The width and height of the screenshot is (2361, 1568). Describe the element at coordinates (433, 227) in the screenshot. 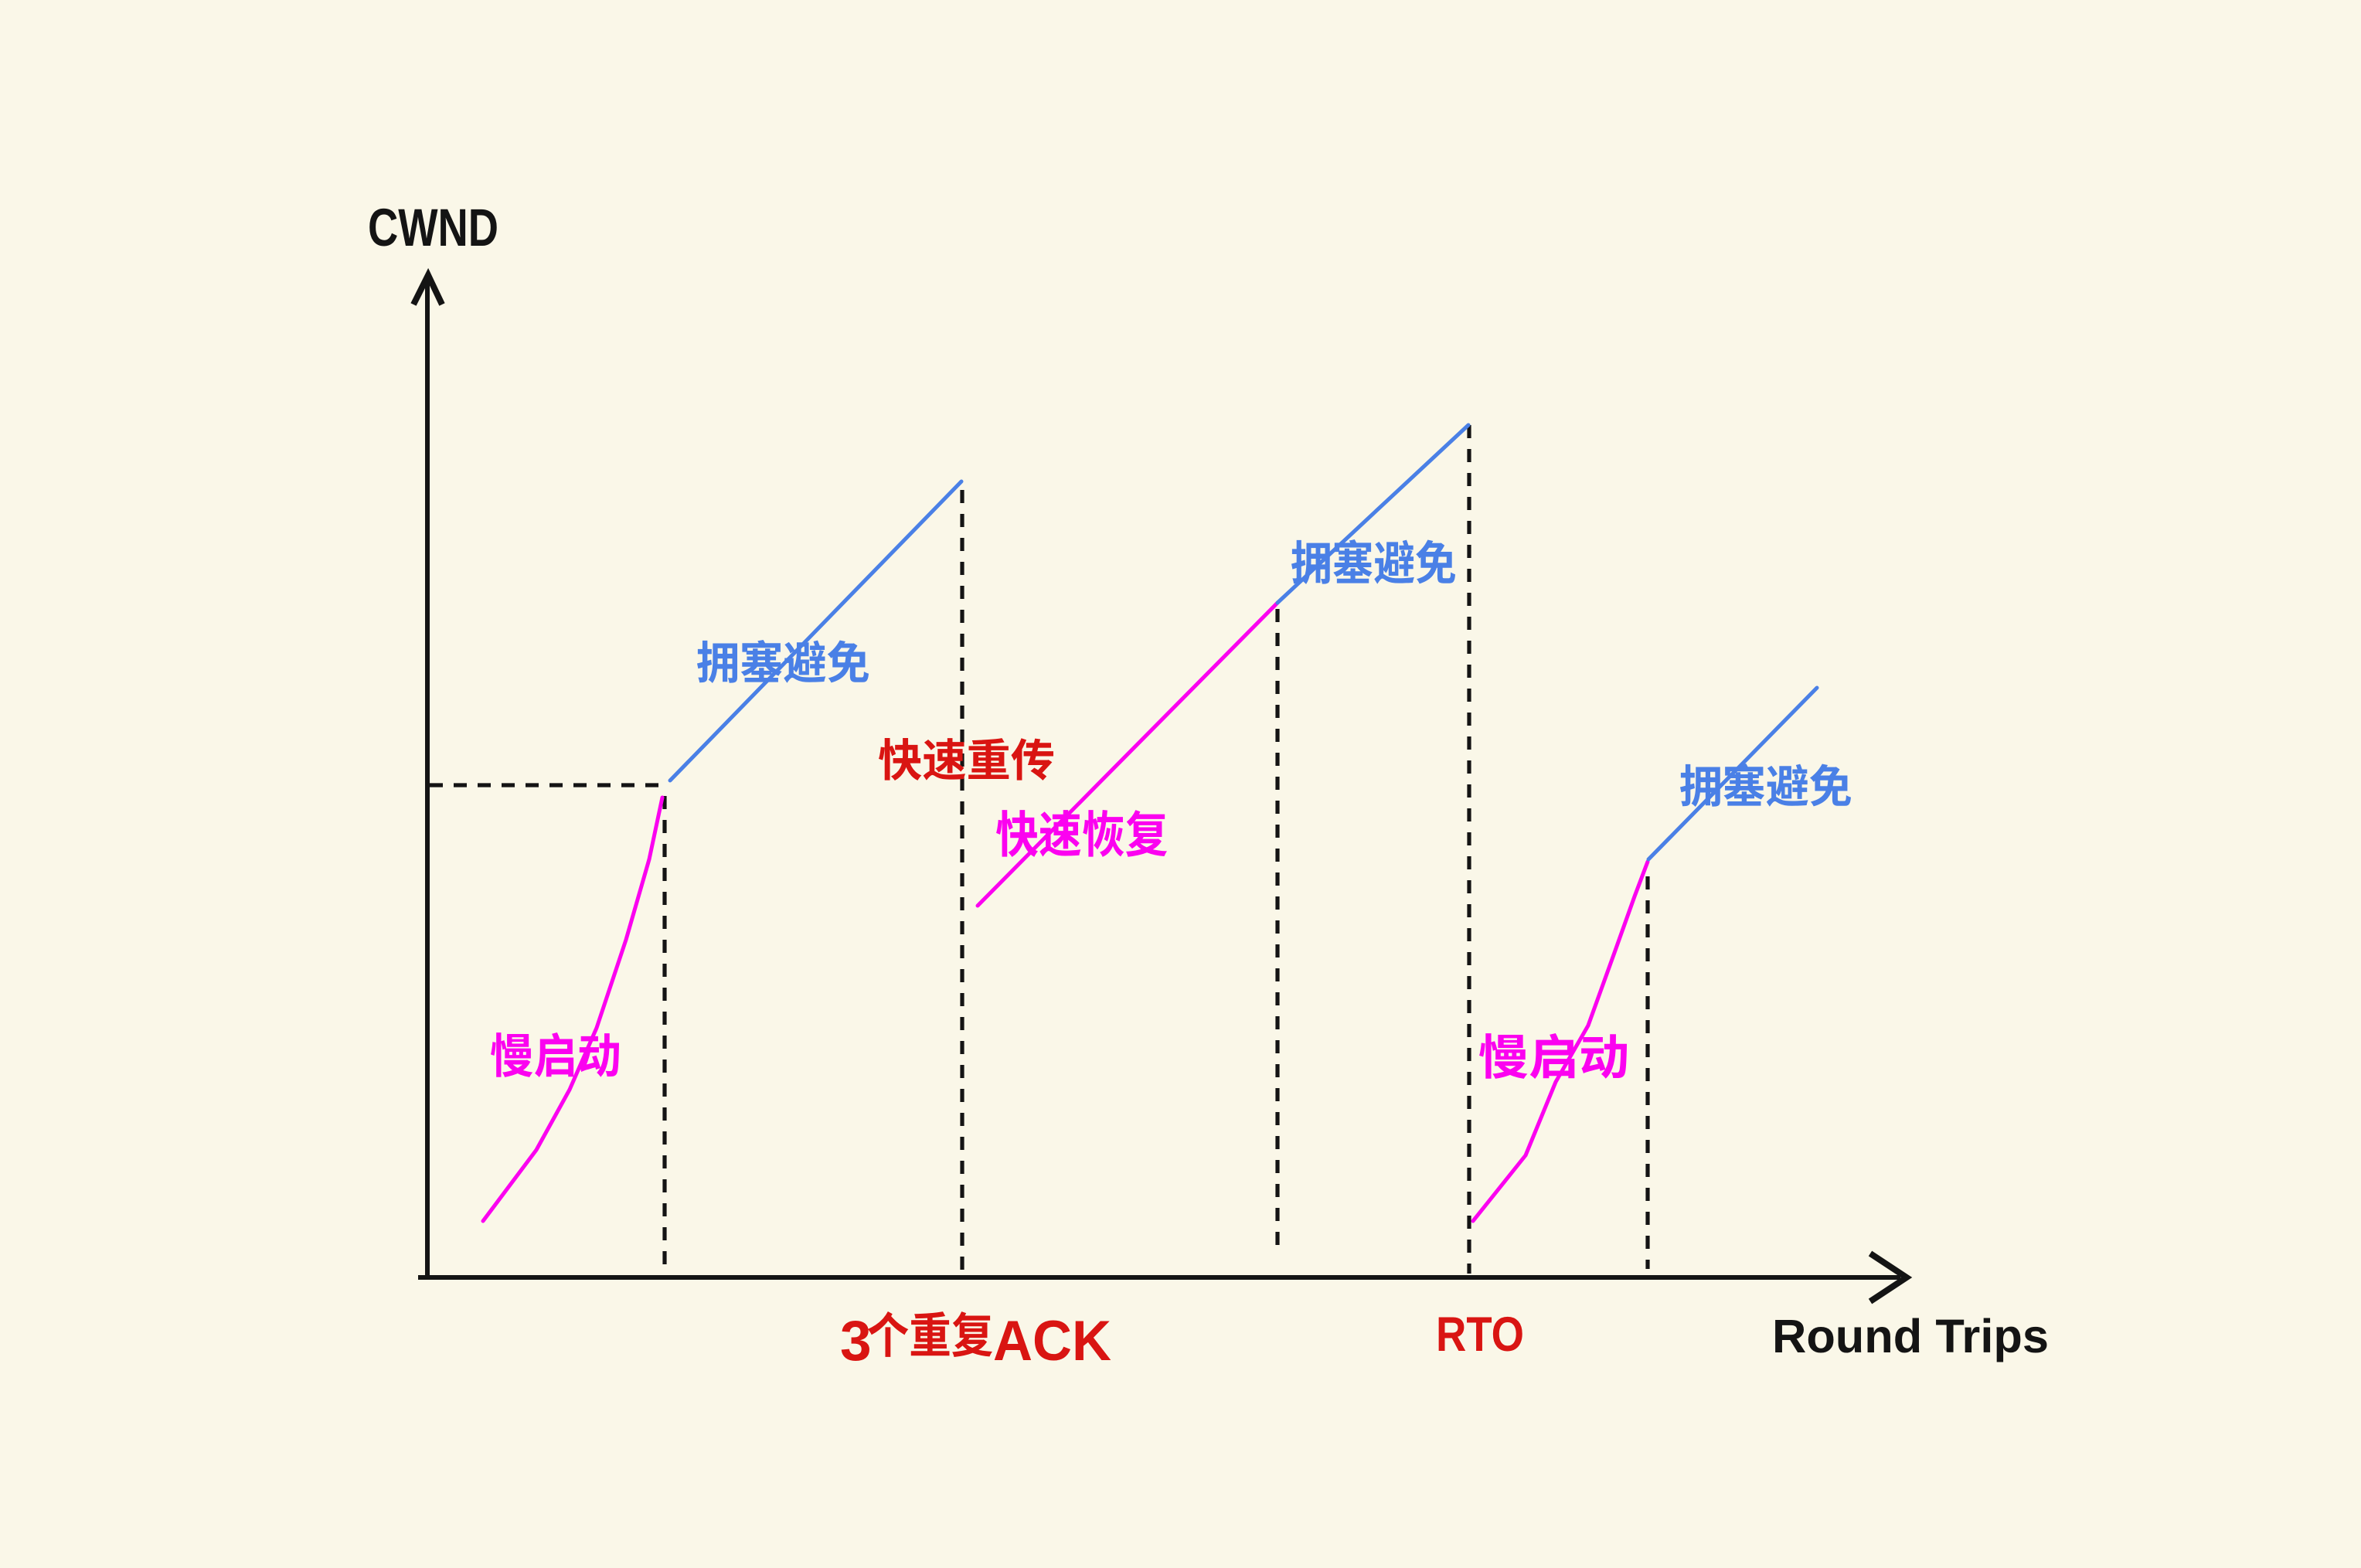

I see `svg-text: CWND` at that location.